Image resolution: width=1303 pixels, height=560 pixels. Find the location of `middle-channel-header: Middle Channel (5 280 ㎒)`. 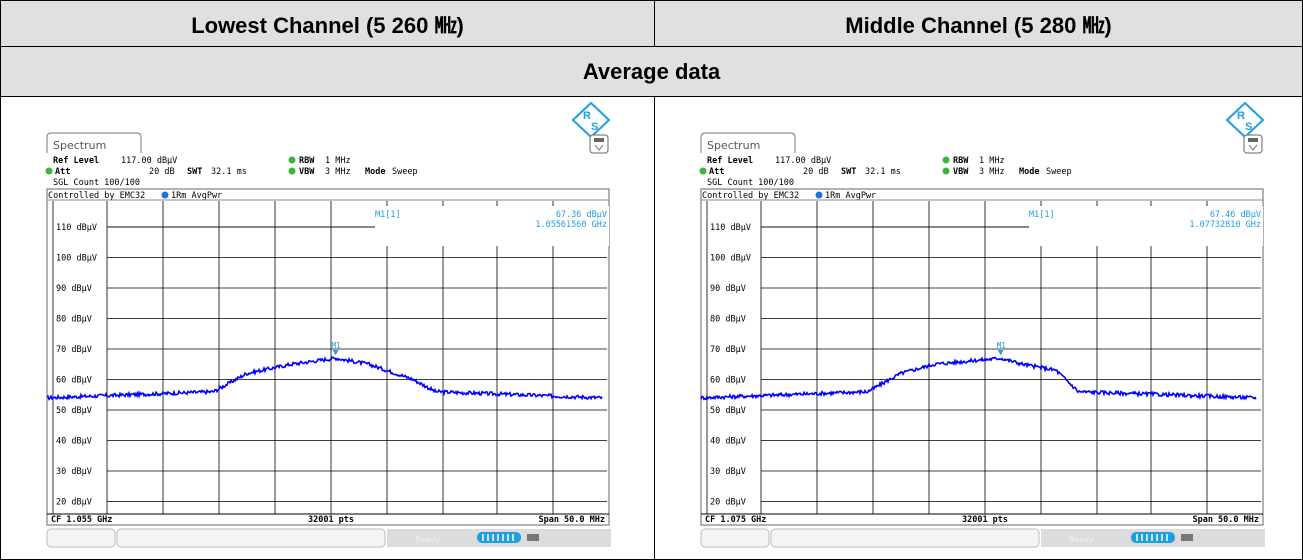

middle-channel-header: Middle Channel (5 280 ㎒) is located at coordinates (978, 23).